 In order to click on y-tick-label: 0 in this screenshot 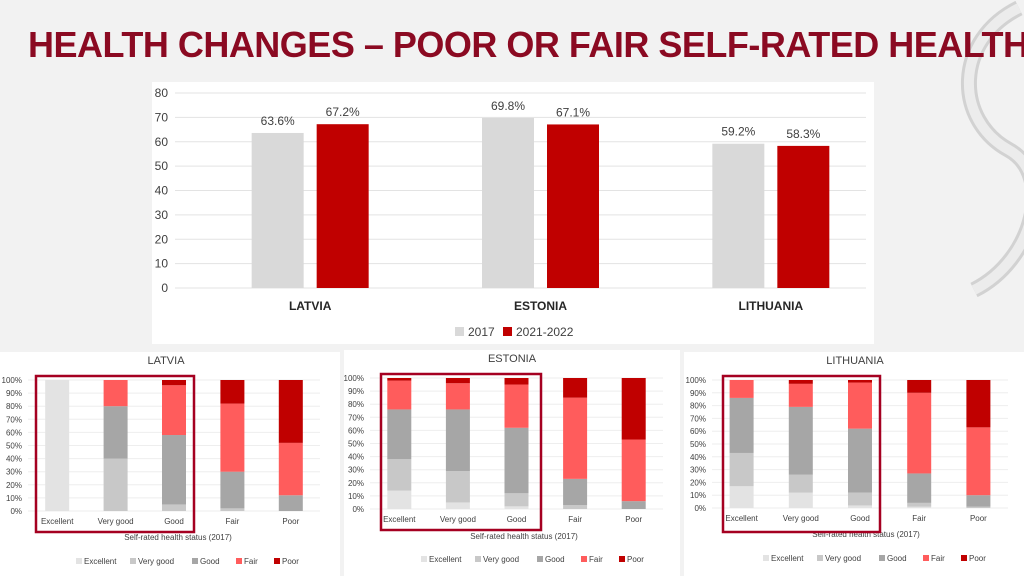, I will do `click(164, 288)`.